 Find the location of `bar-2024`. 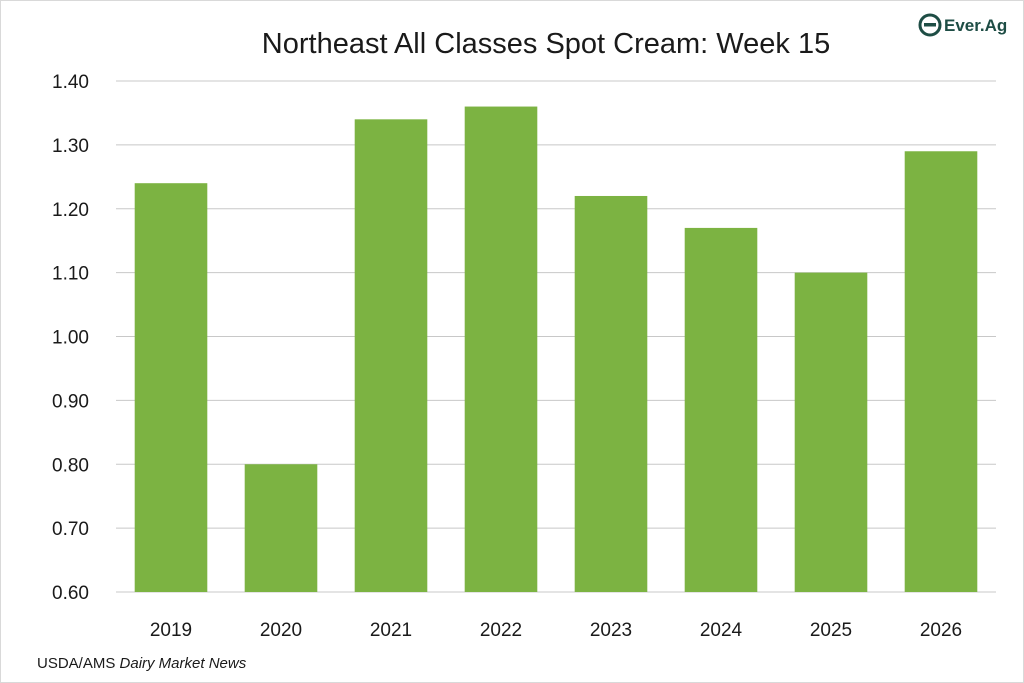

bar-2024 is located at coordinates (721, 409).